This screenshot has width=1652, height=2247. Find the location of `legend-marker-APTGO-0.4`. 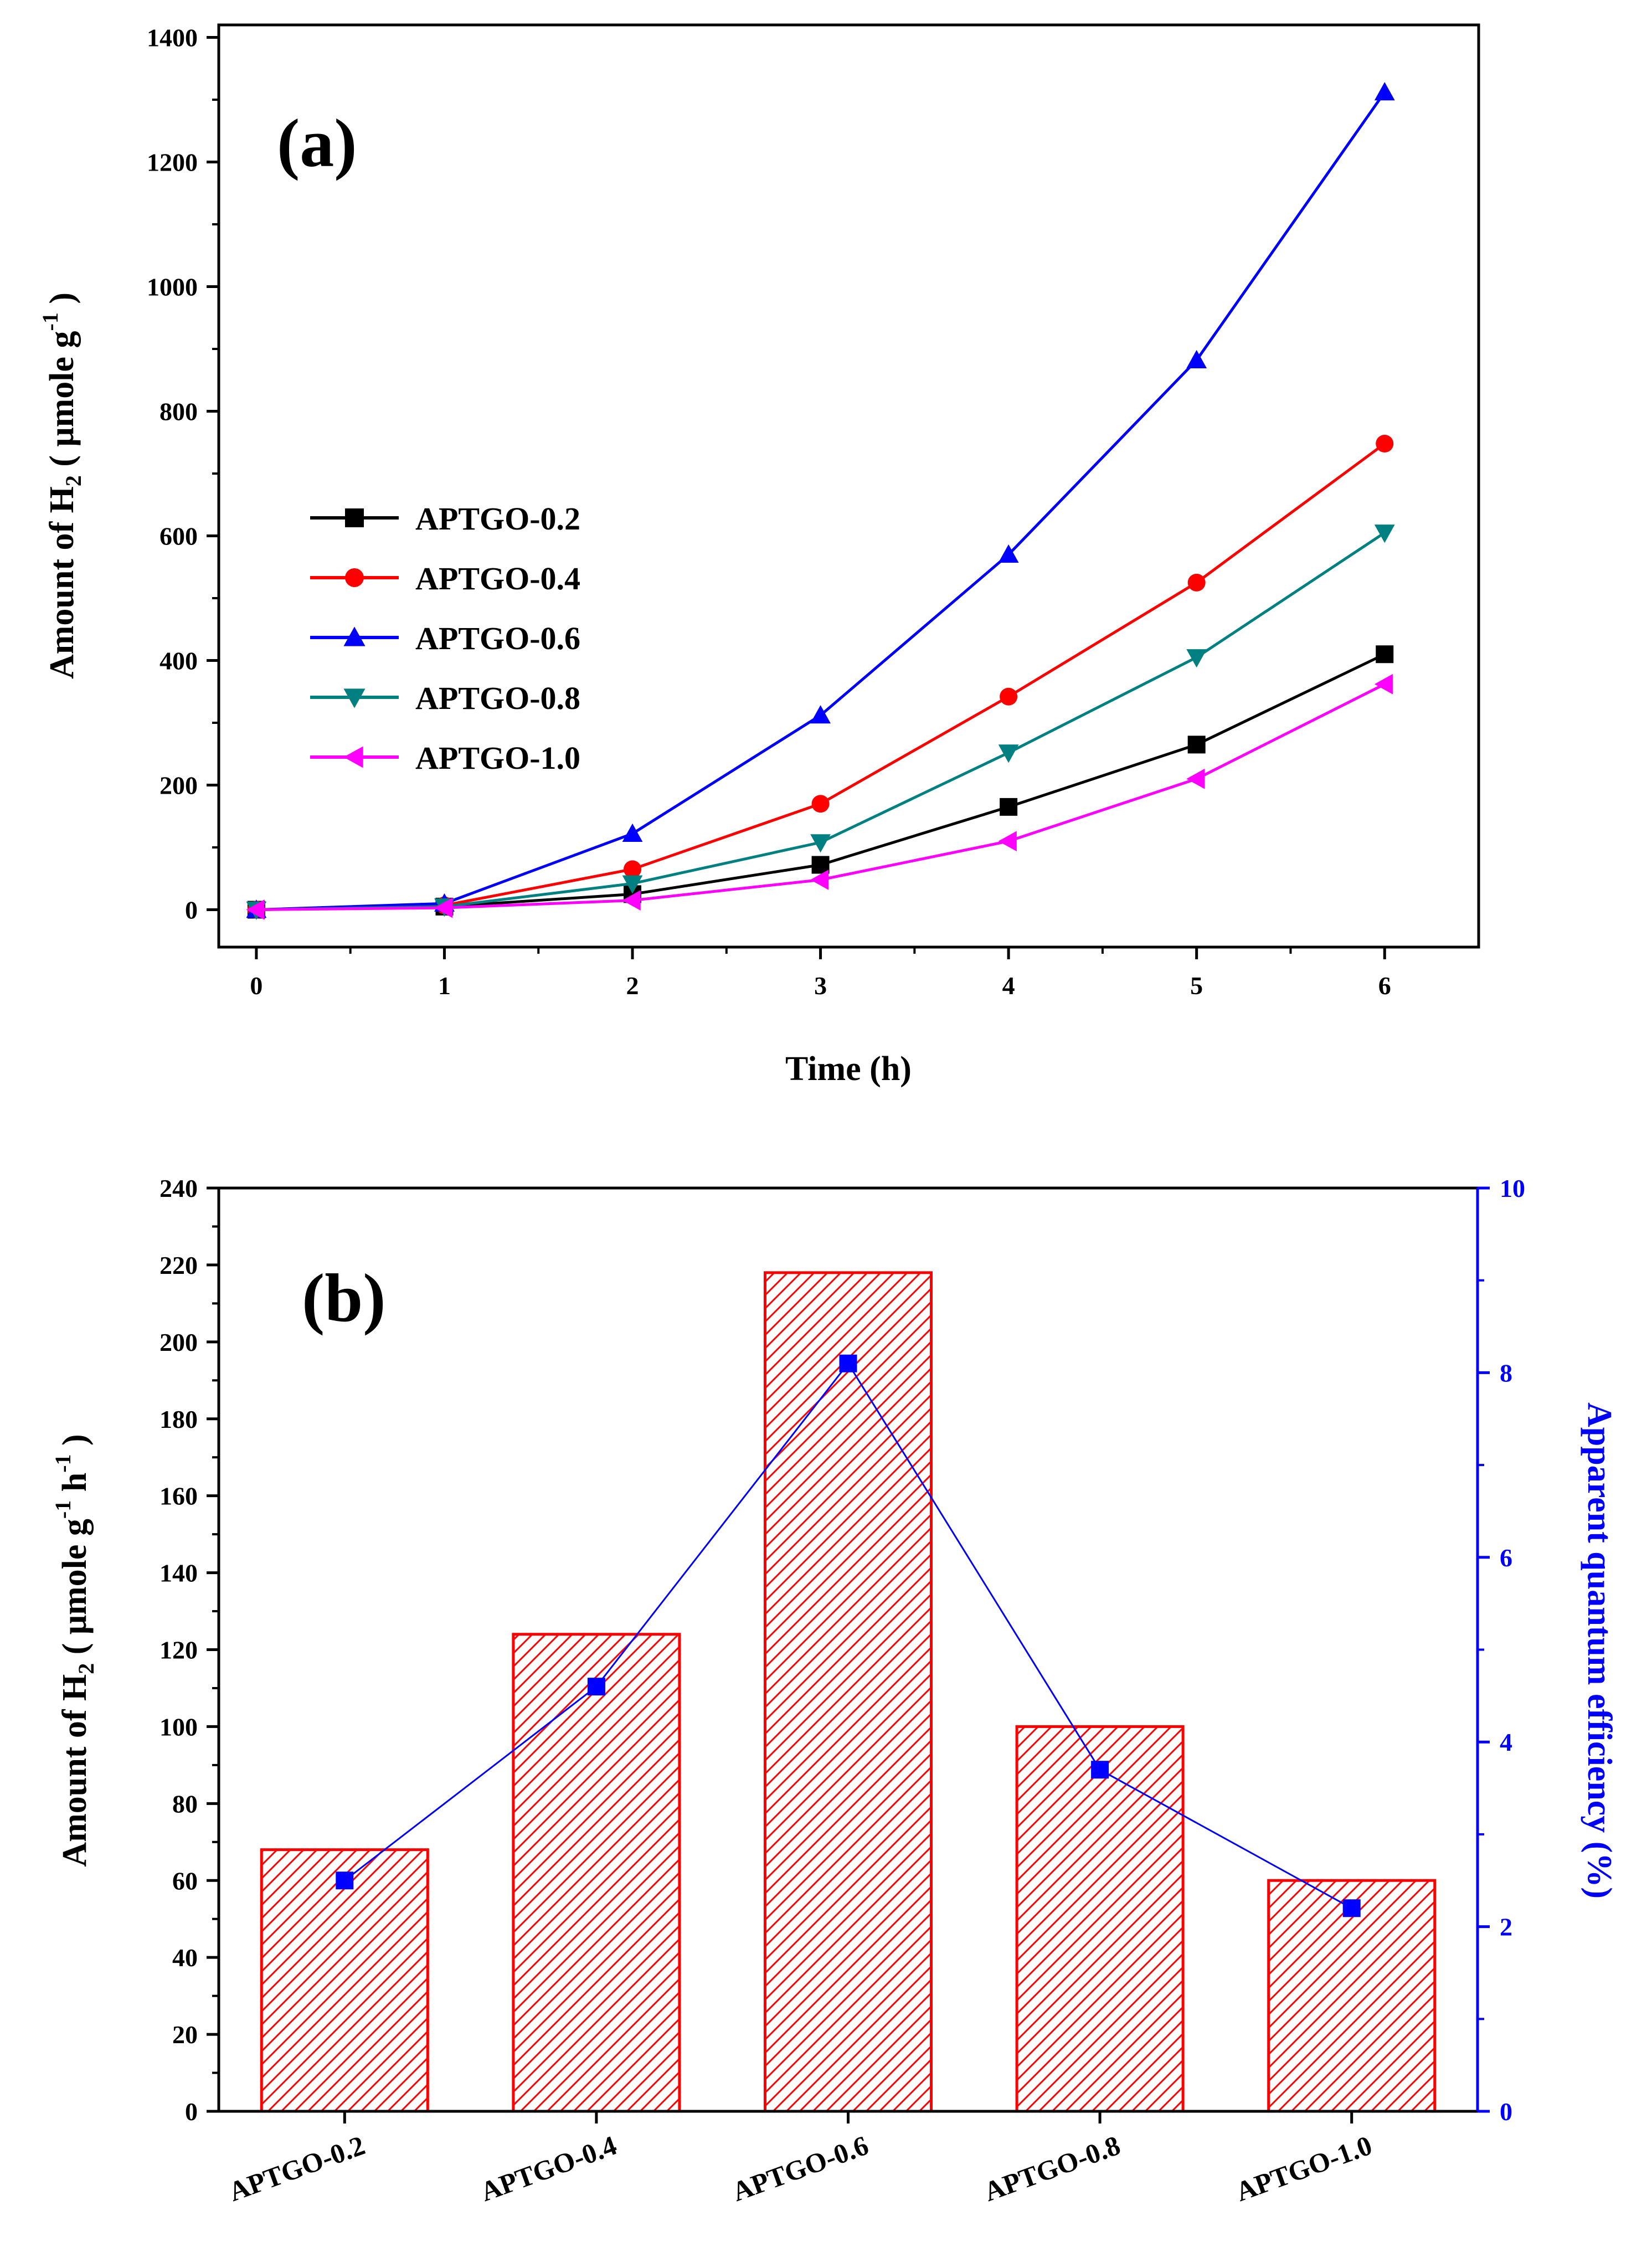

legend-marker-APTGO-0.4 is located at coordinates (354, 577).